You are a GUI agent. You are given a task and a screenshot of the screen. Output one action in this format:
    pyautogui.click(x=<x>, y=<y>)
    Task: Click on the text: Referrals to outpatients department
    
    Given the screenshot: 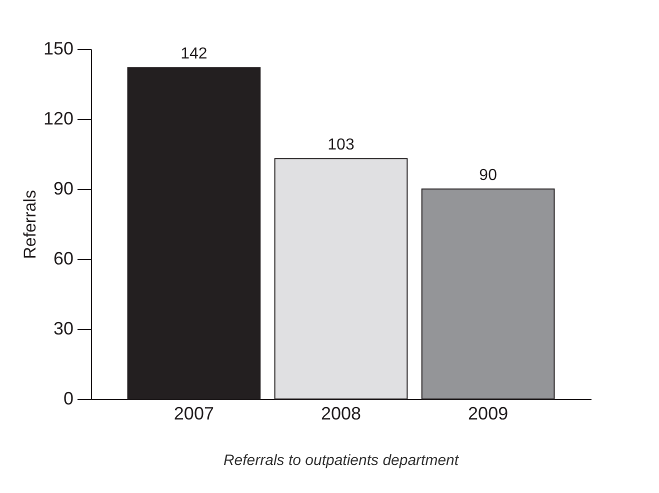 What is the action you would take?
    pyautogui.click(x=341, y=460)
    